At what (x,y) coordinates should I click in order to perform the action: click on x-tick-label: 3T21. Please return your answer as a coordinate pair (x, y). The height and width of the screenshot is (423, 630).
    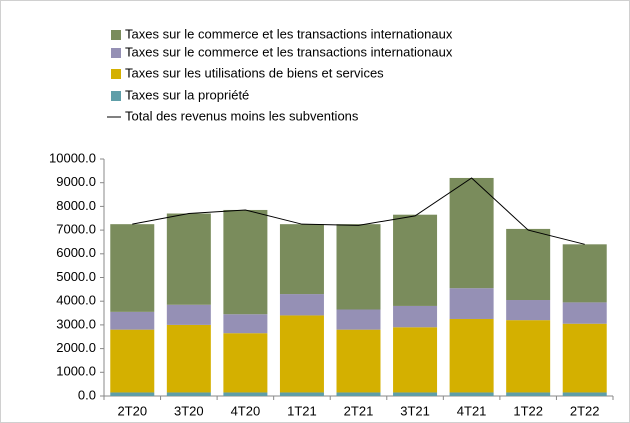
    Looking at the image, I should click on (415, 410).